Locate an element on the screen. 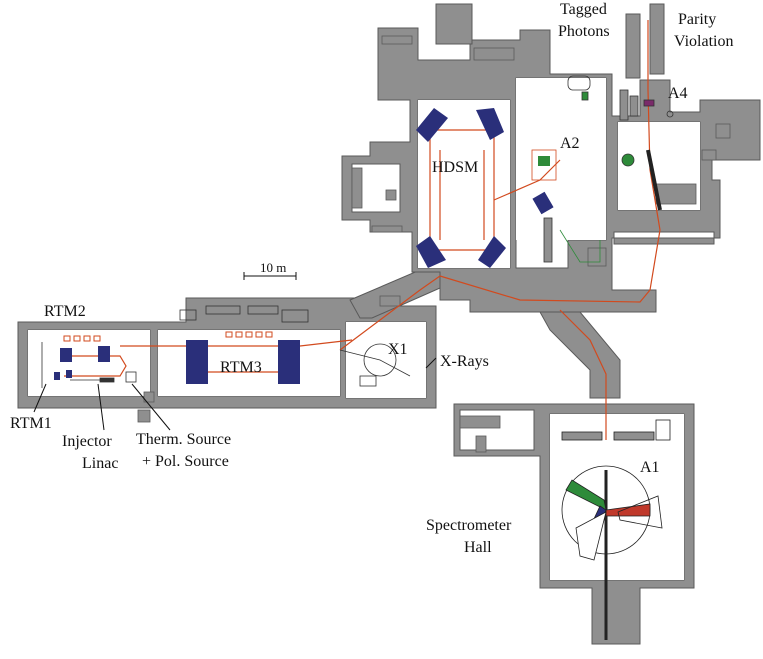  a4-equipment is located at coordinates (646, 150).